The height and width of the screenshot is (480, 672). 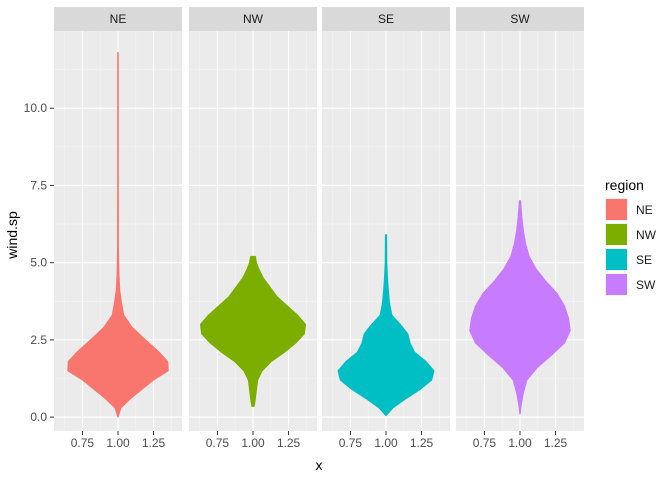 What do you see at coordinates (12, 235) in the screenshot?
I see `y-axis-title: wind.sp` at bounding box center [12, 235].